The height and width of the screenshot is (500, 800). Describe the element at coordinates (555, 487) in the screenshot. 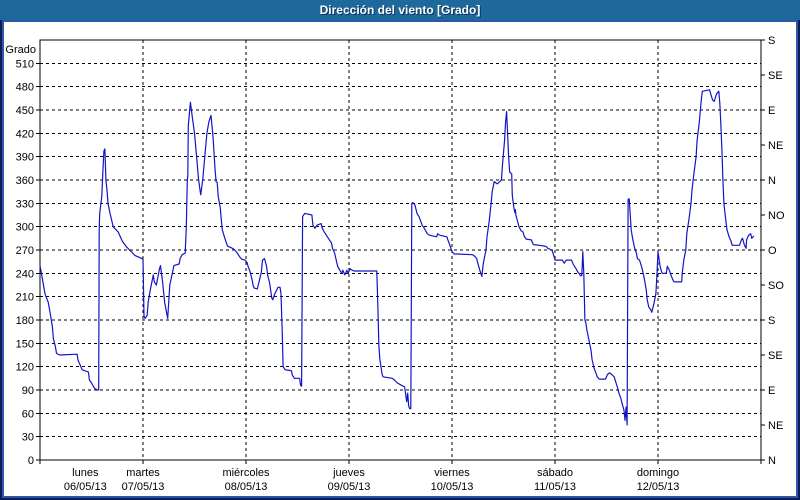

I see `x-axis-date-label: 11/05/13` at that location.